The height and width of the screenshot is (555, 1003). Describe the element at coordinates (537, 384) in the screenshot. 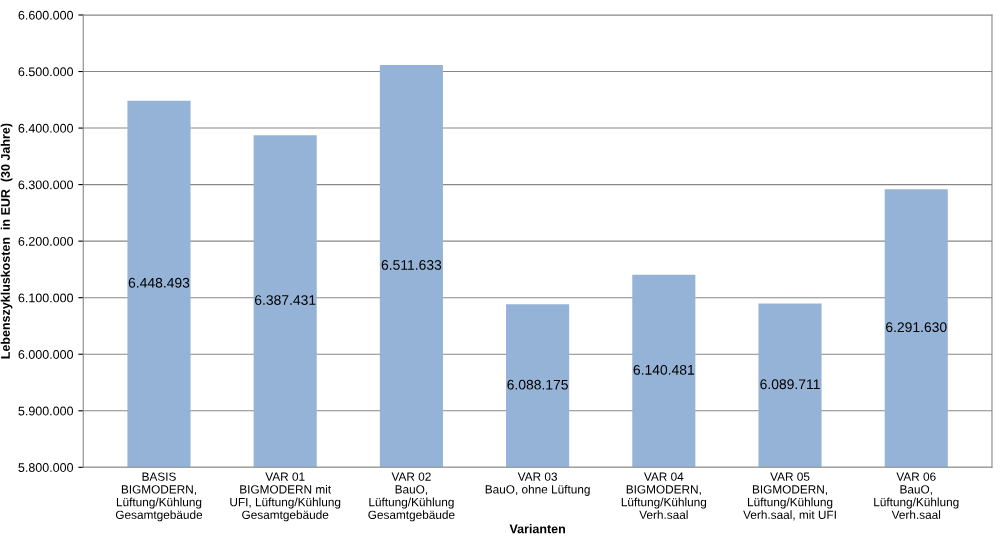

I see `data-label: 6.088.175` at that location.